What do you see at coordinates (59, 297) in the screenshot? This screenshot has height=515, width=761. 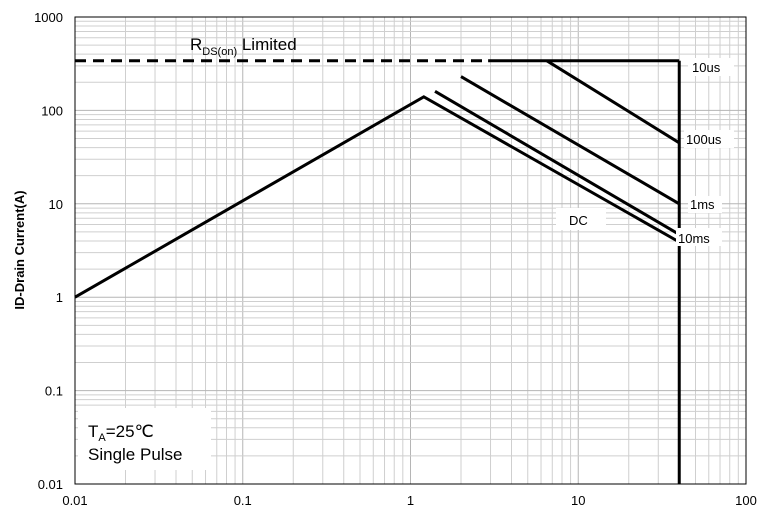 I see `y-tick-label: 1` at bounding box center [59, 297].